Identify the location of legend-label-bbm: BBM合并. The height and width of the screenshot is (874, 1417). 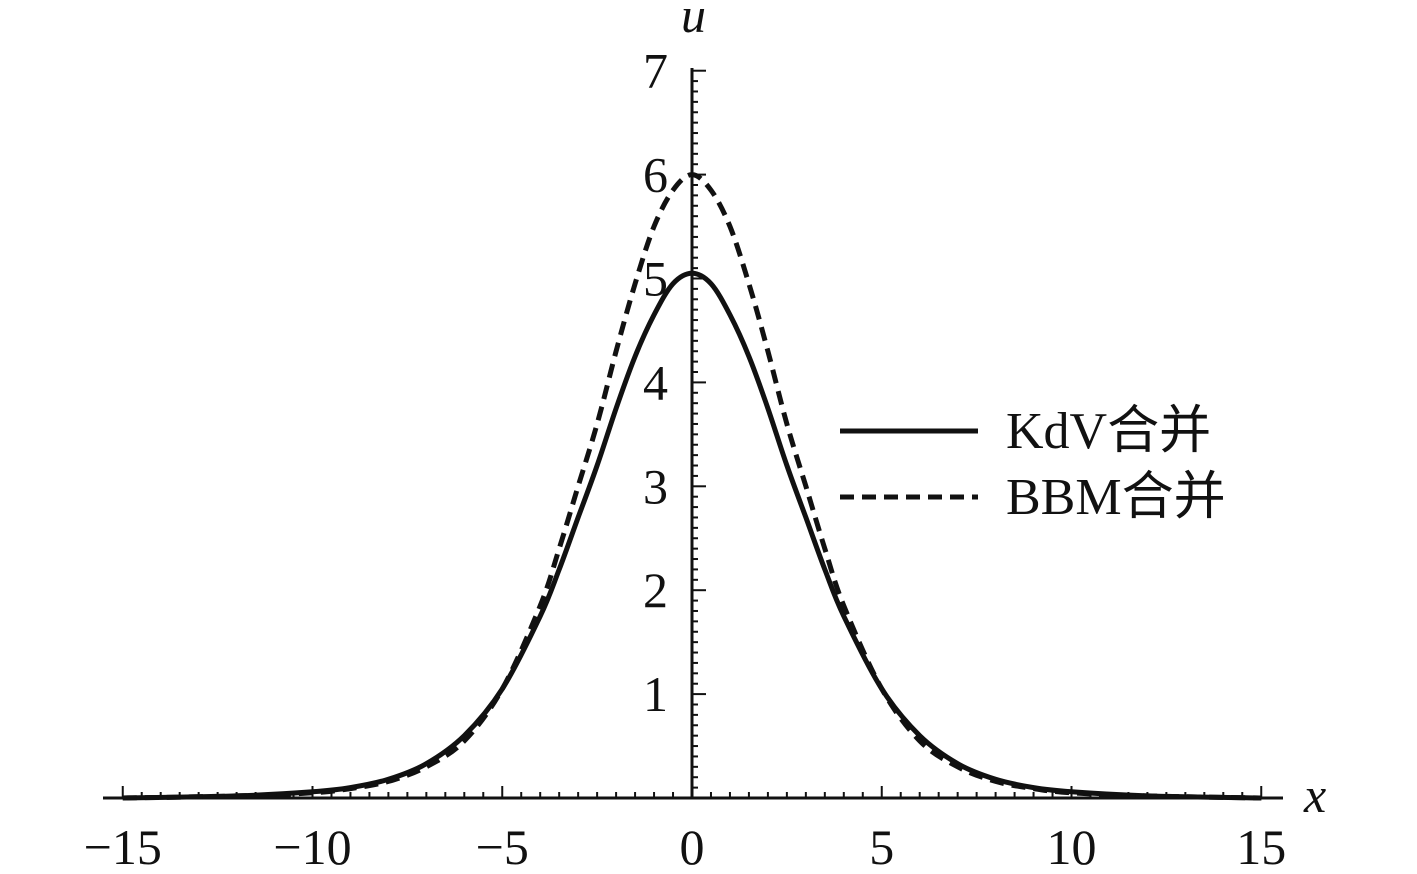
(1116, 497).